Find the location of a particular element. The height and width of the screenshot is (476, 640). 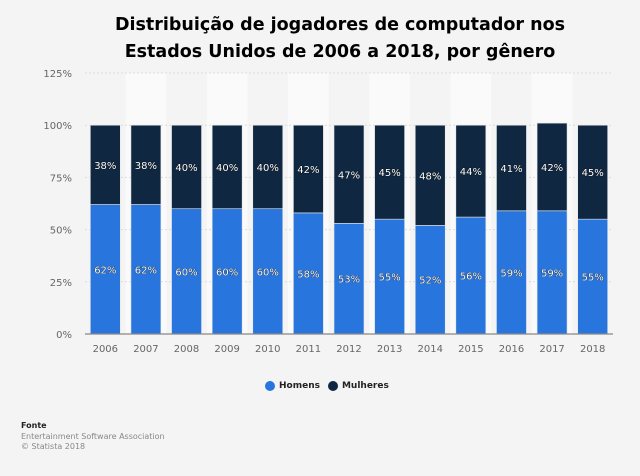

x-tick-label: 2015 is located at coordinates (470, 349).